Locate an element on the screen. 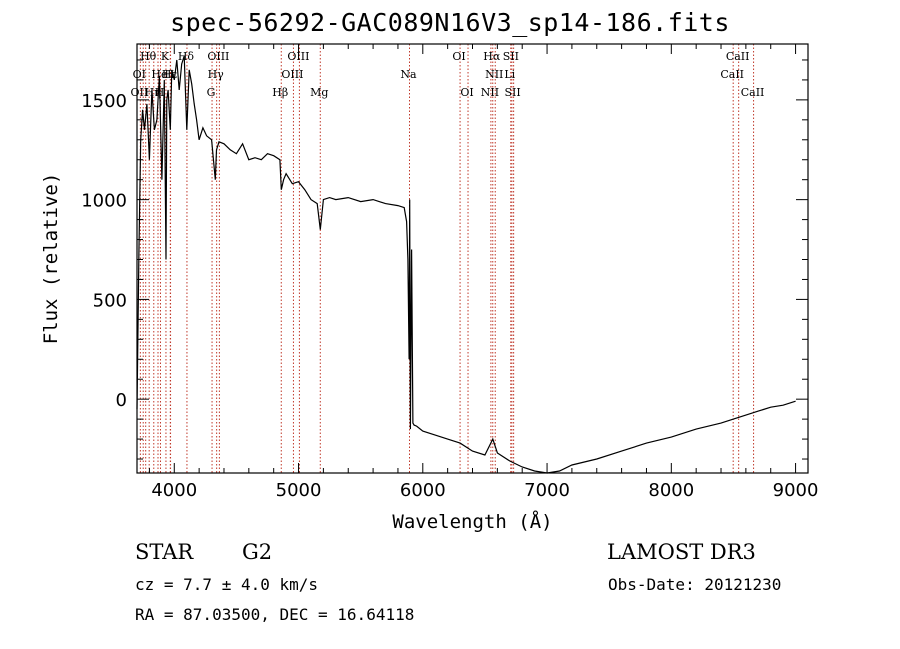 The image size is (900, 649). spectral-line-label: Hγ is located at coordinates (216, 74).